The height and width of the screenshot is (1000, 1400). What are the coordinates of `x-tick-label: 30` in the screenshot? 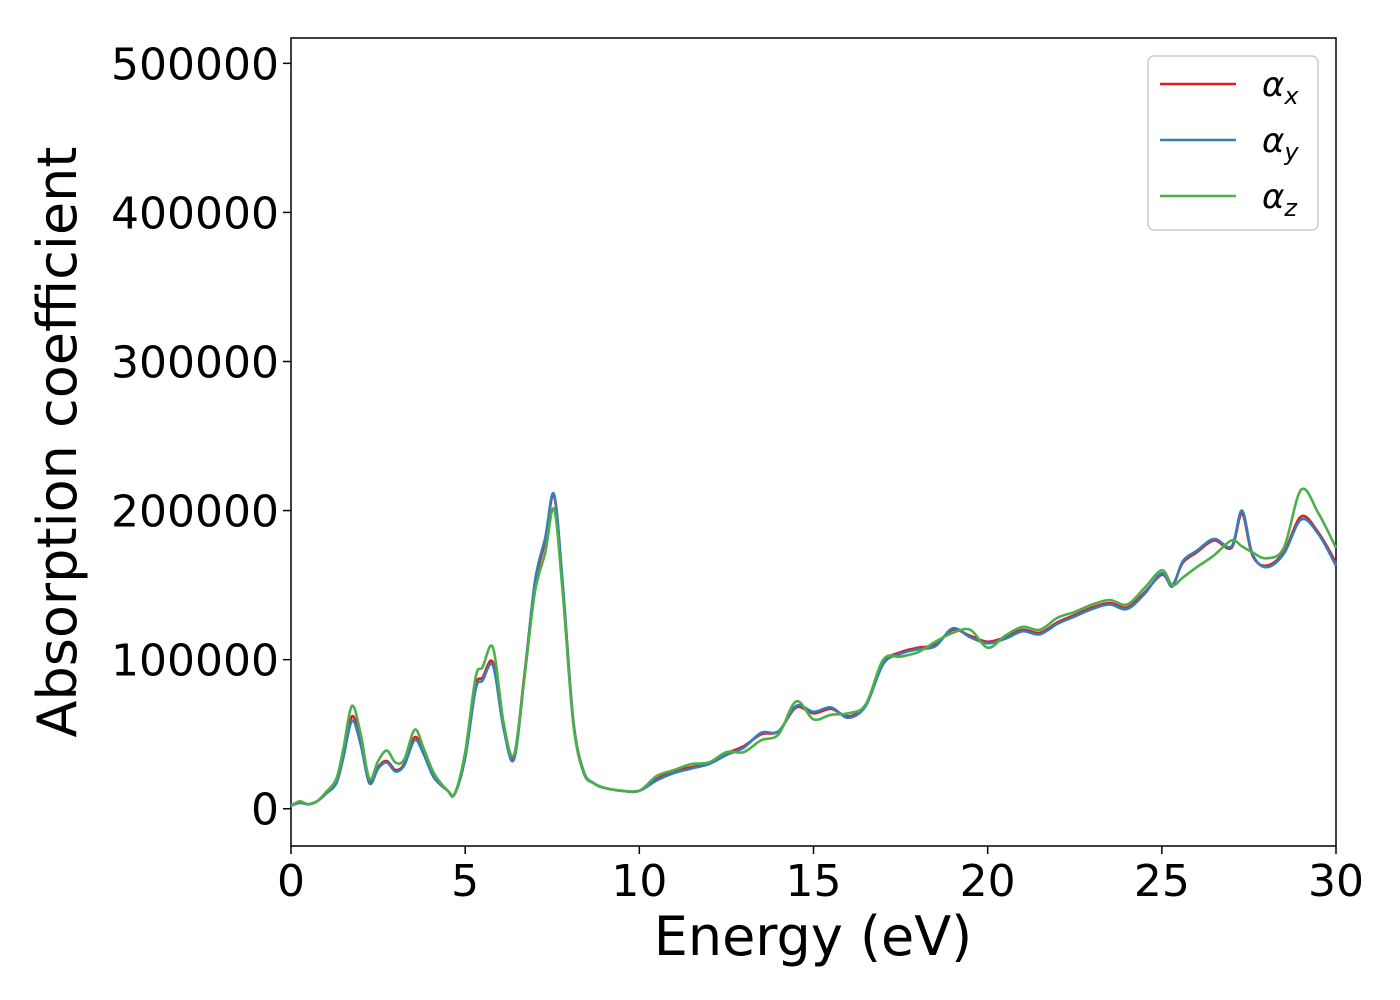 It's located at (1336, 881).